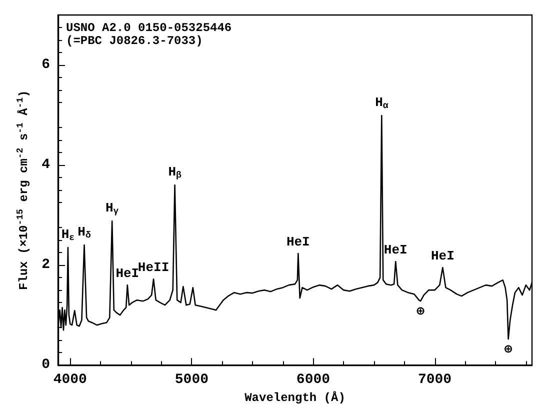 Image resolution: width=557 pixels, height=417 pixels. Describe the element at coordinates (295, 398) in the screenshot. I see `x-axis-title: Wavelength (Å)` at that location.